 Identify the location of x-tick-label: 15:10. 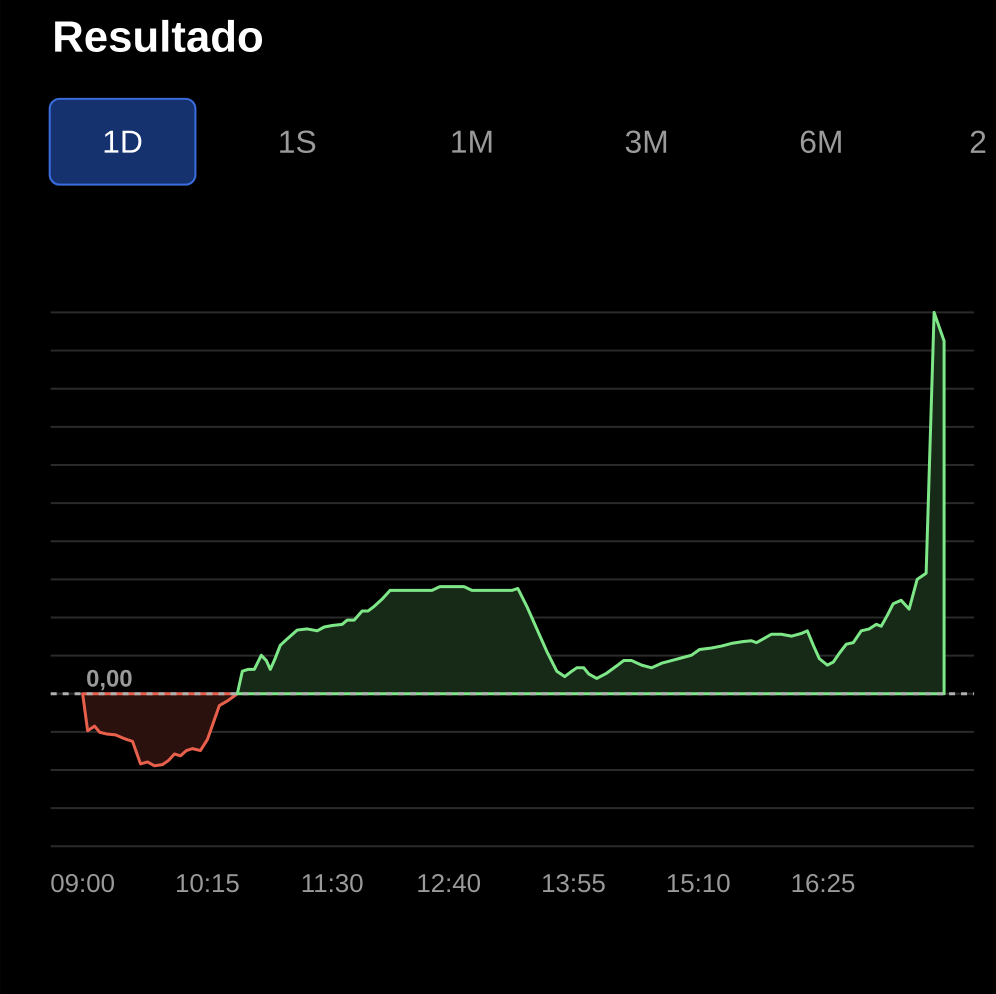
(699, 883).